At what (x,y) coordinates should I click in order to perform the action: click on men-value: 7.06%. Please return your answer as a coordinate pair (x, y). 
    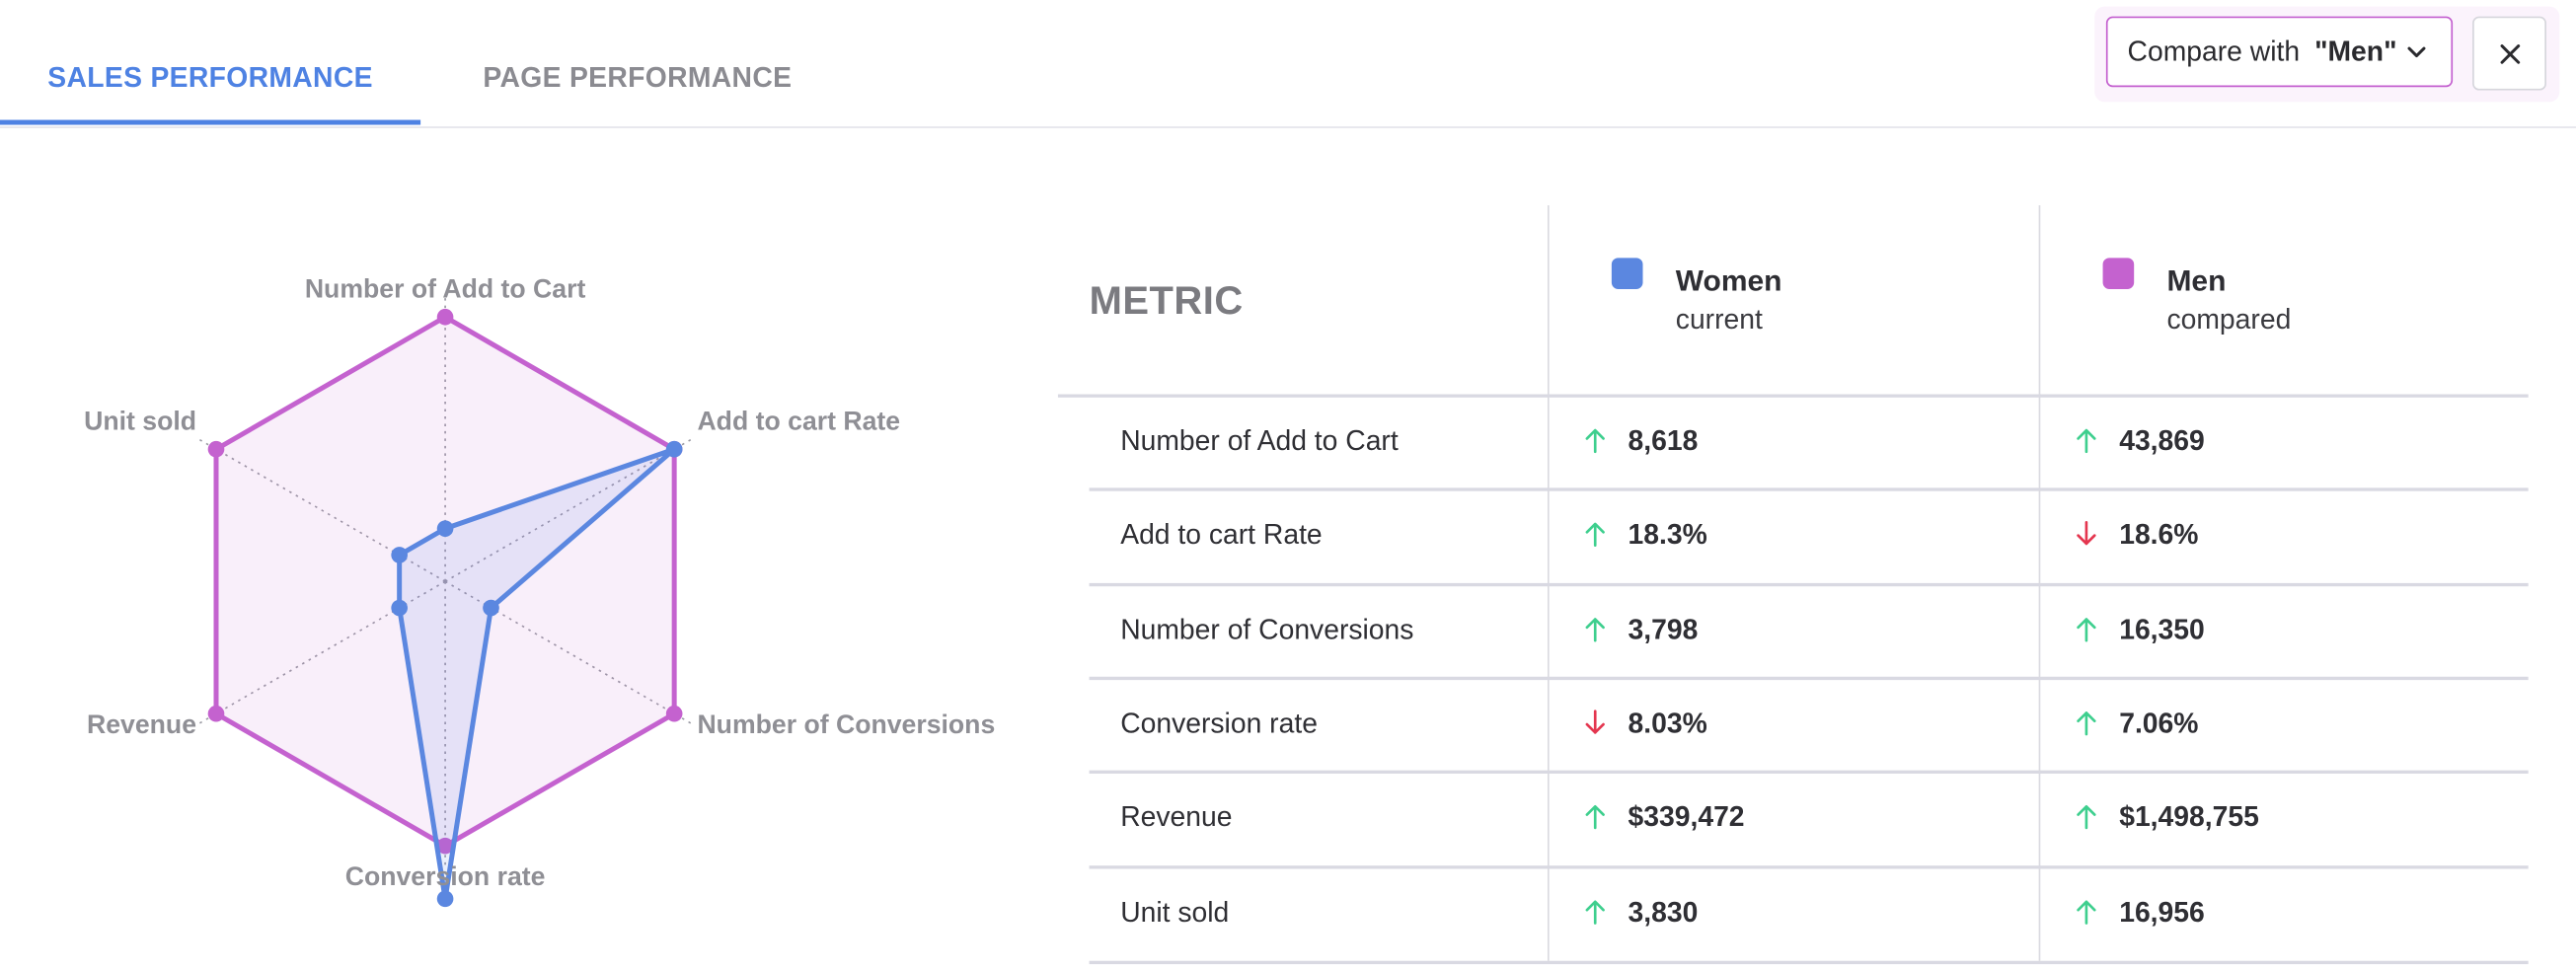
    Looking at the image, I should click on (2159, 724).